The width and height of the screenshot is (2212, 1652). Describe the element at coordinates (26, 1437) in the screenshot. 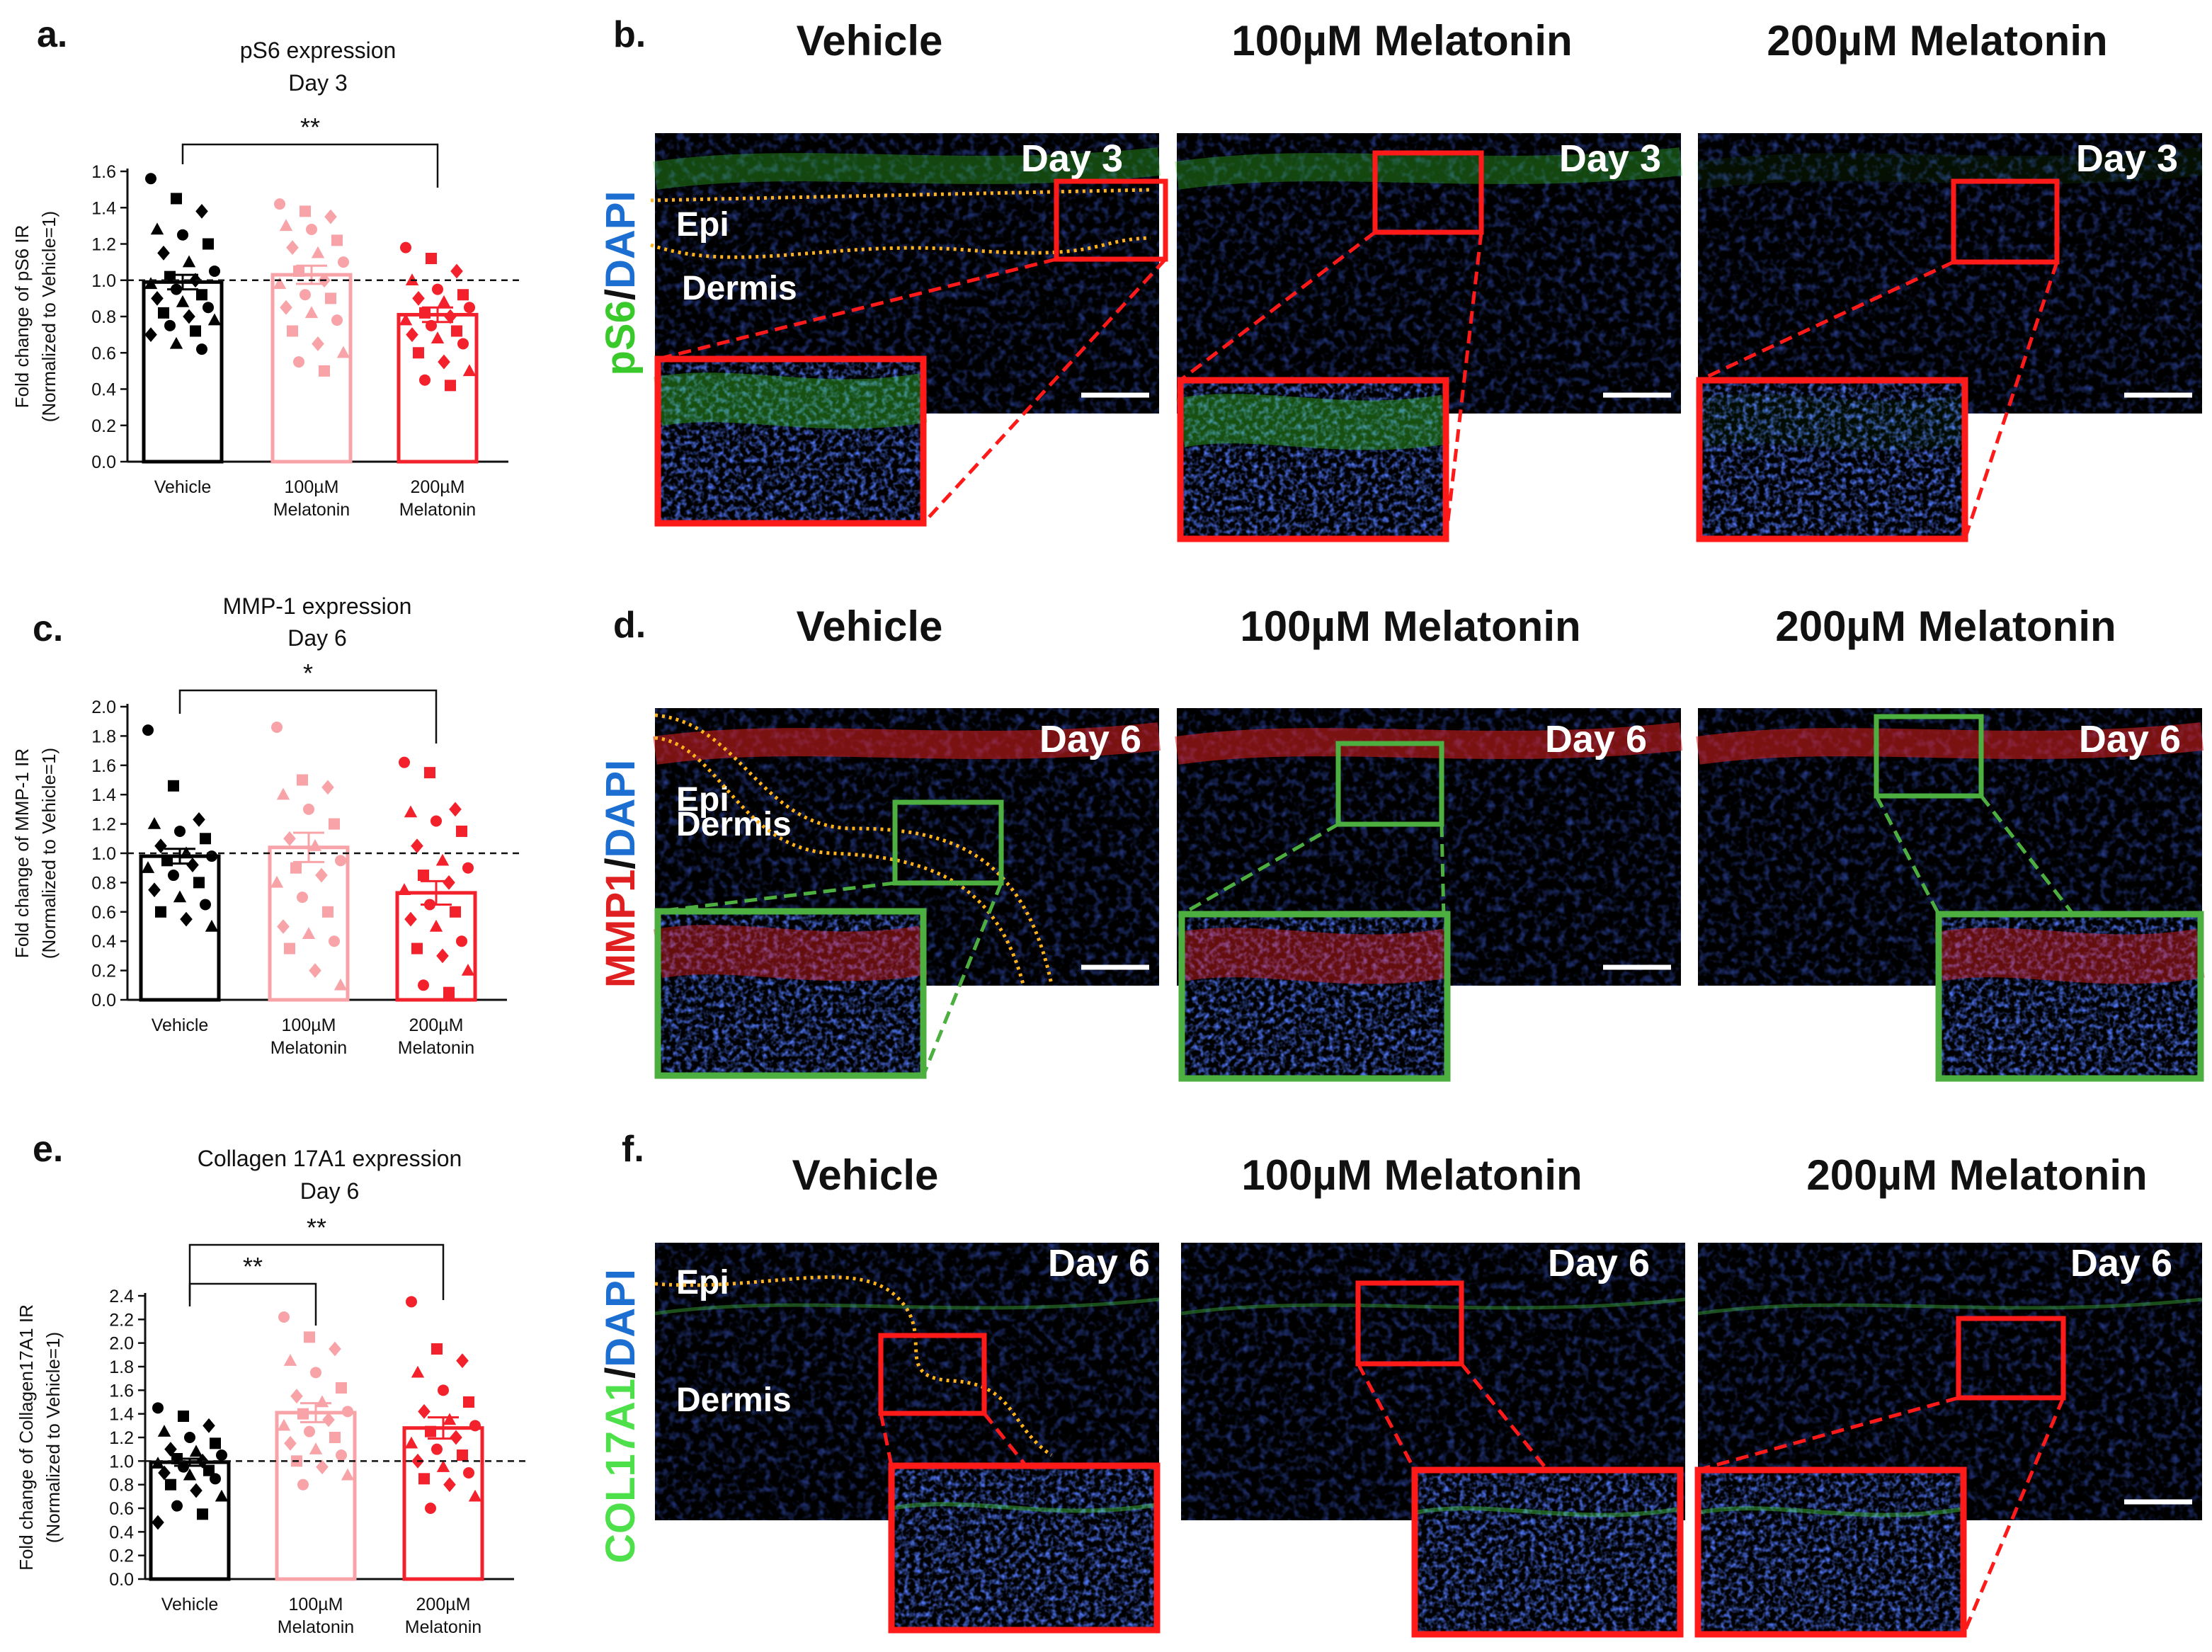

I see `y-axis-label: Fold change of Collagen17A1 IR` at that location.